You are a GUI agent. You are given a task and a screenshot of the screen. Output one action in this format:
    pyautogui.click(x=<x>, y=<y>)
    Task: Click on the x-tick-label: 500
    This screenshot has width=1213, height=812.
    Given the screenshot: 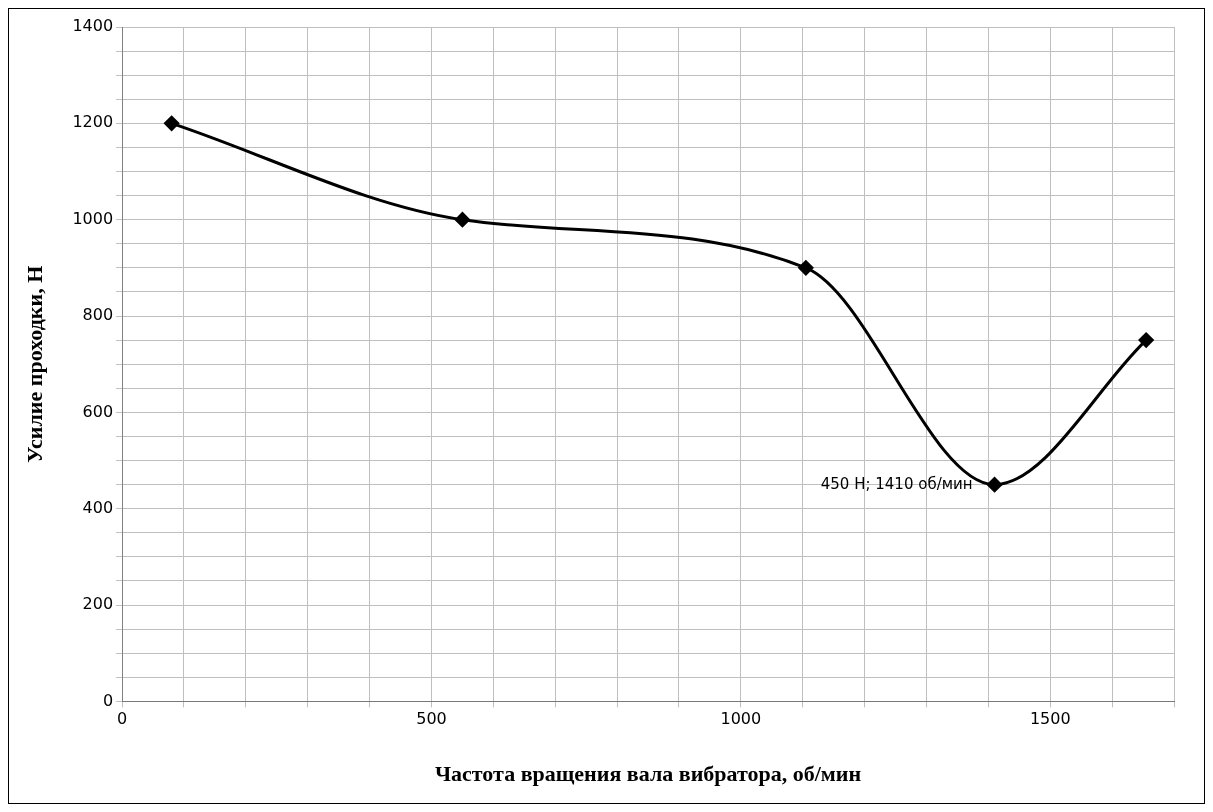 What is the action you would take?
    pyautogui.click(x=431, y=719)
    